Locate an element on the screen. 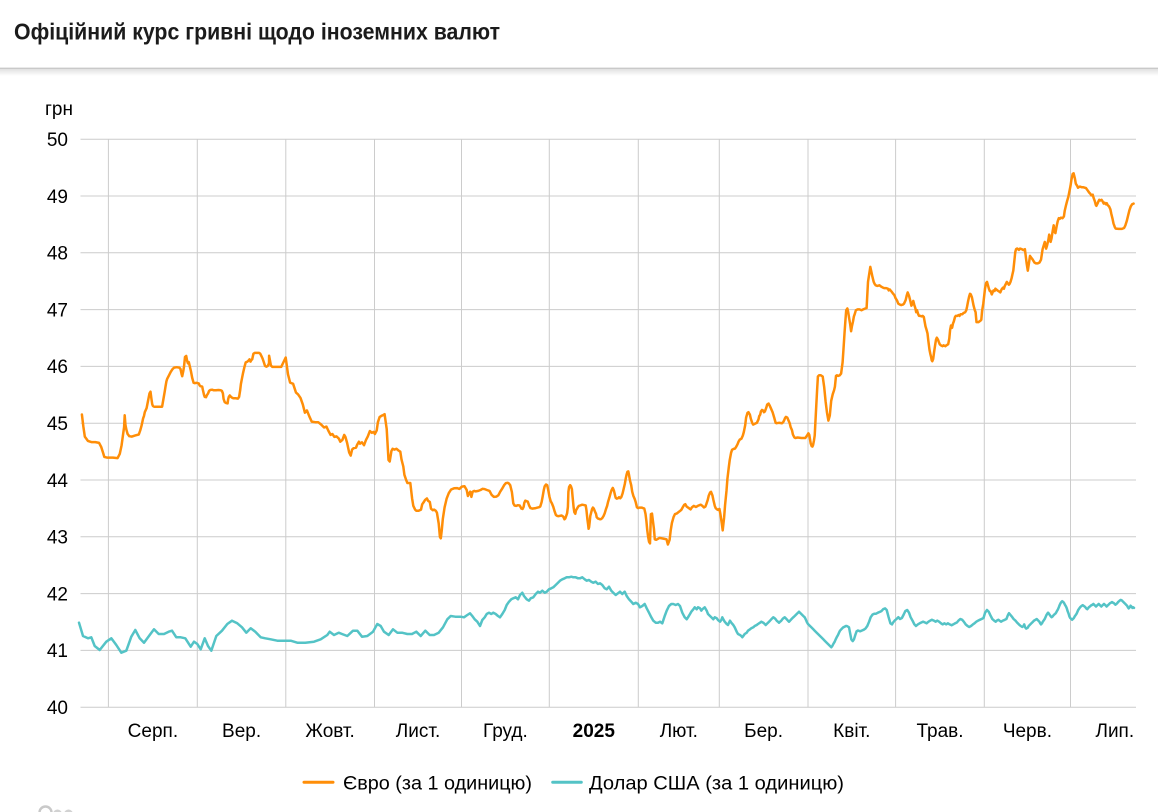  svg-text: 2025 is located at coordinates (594, 731).